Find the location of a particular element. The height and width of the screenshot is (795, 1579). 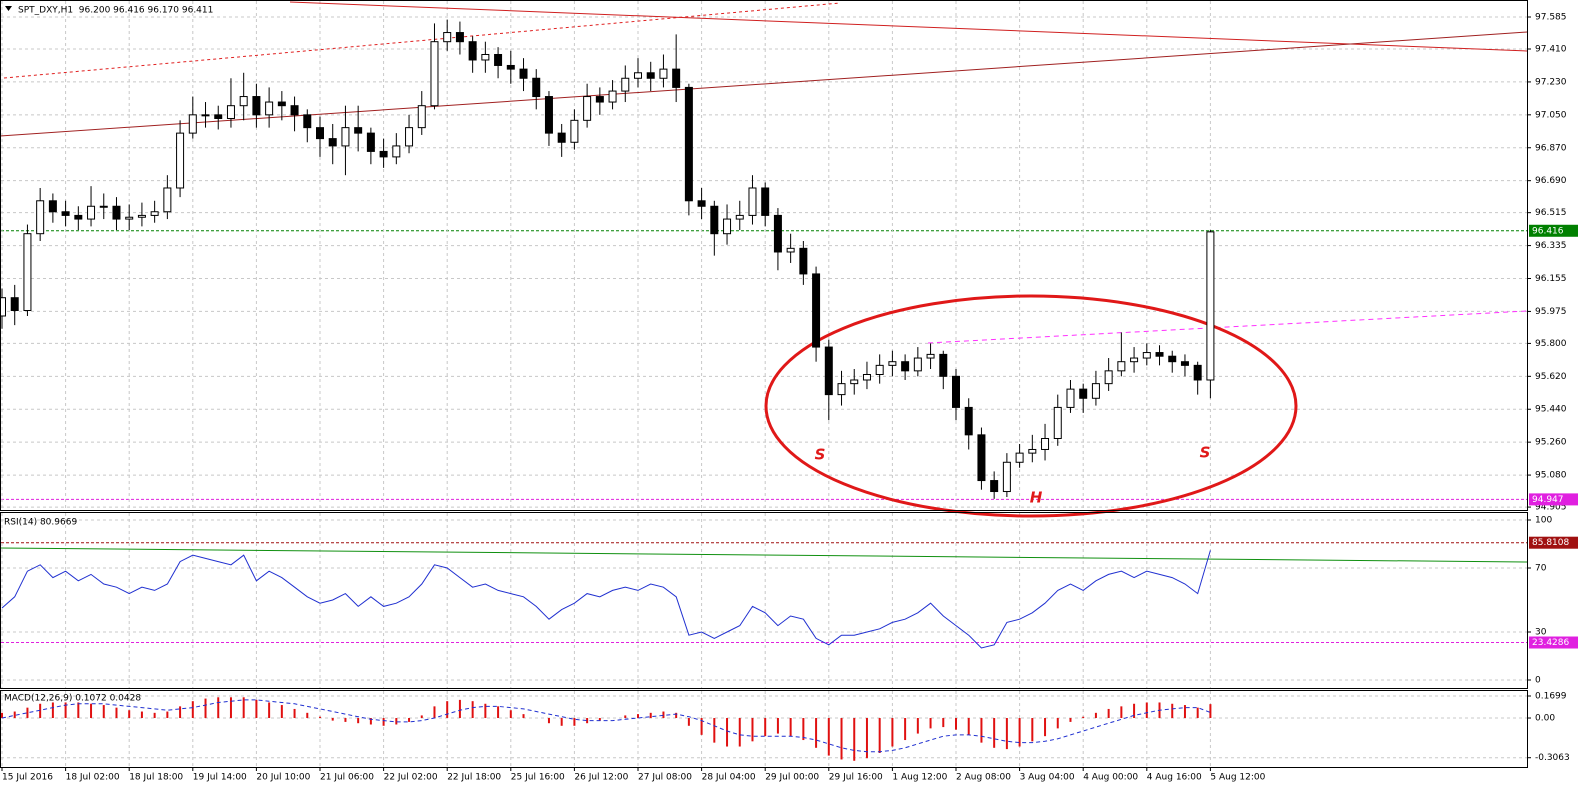

y-tick-label: -0.3063 is located at coordinates (1552, 758).